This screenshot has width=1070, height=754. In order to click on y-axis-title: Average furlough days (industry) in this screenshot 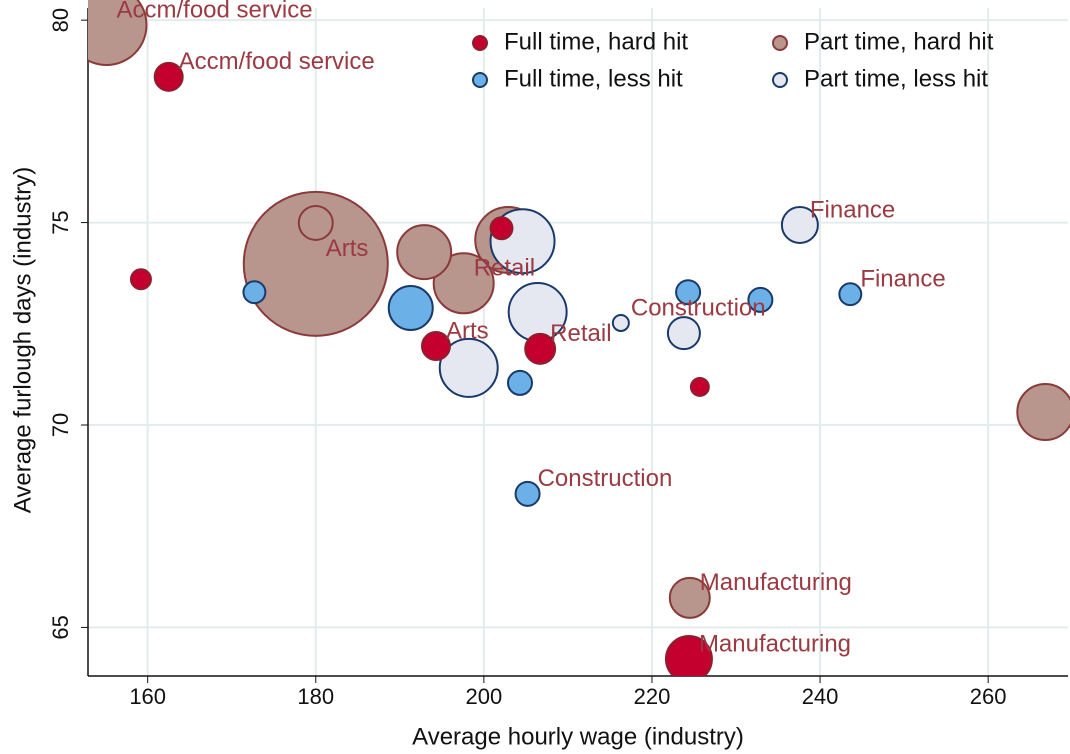, I will do `click(22, 340)`.